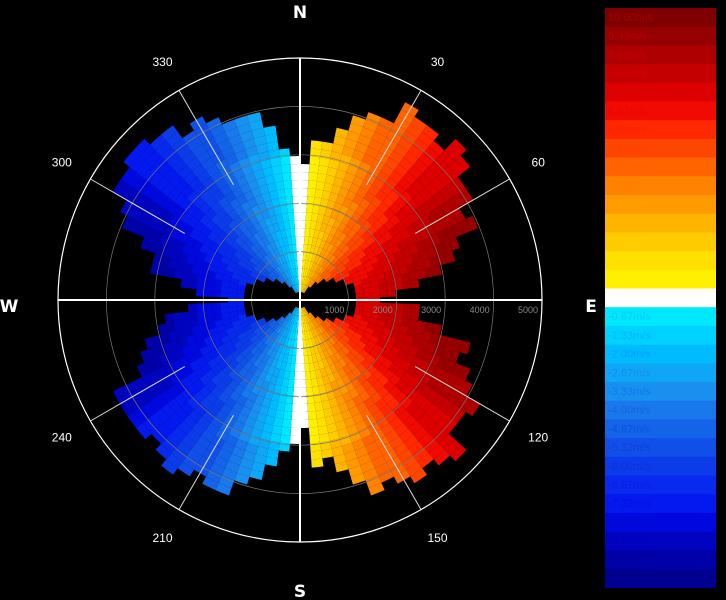 Image resolution: width=726 pixels, height=600 pixels. Describe the element at coordinates (631, 18) in the screenshot. I see `colorbar-label: 10.00m/s` at that location.